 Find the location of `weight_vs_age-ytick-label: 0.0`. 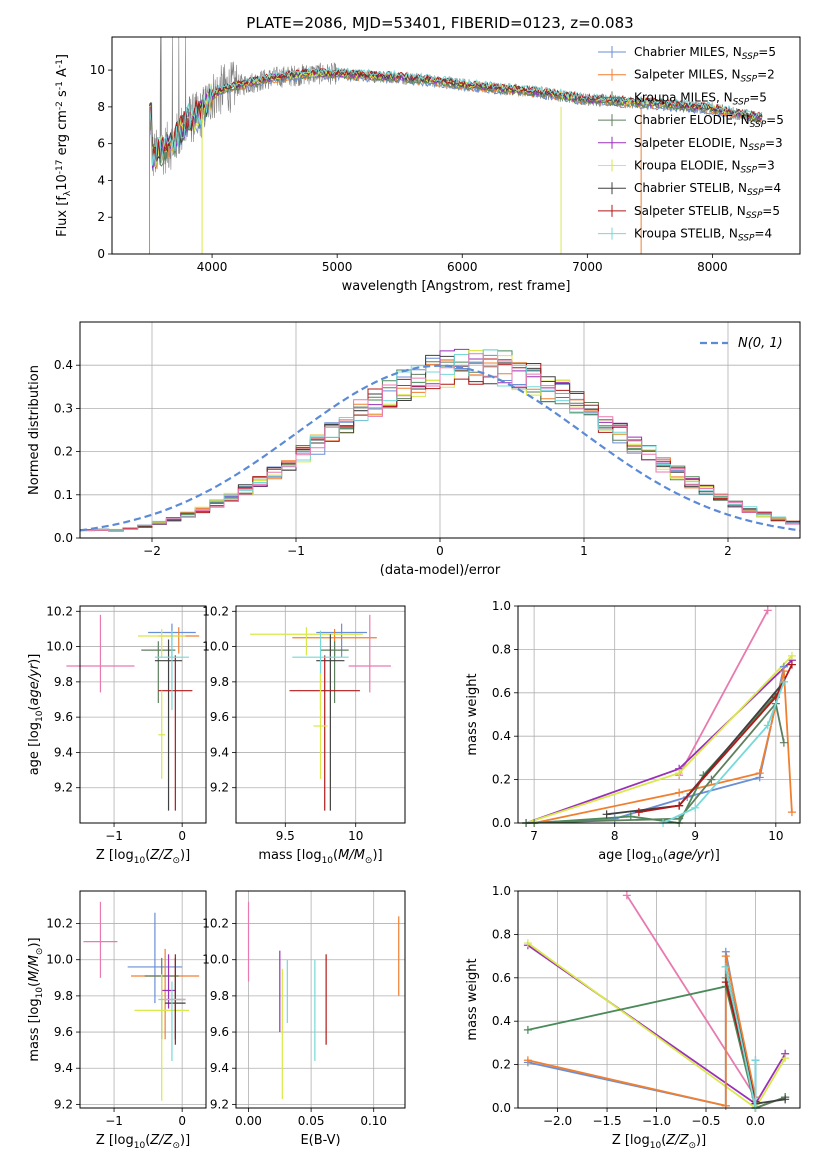

weight_vs_age-ytick-label: 0.0 is located at coordinates (501, 823).